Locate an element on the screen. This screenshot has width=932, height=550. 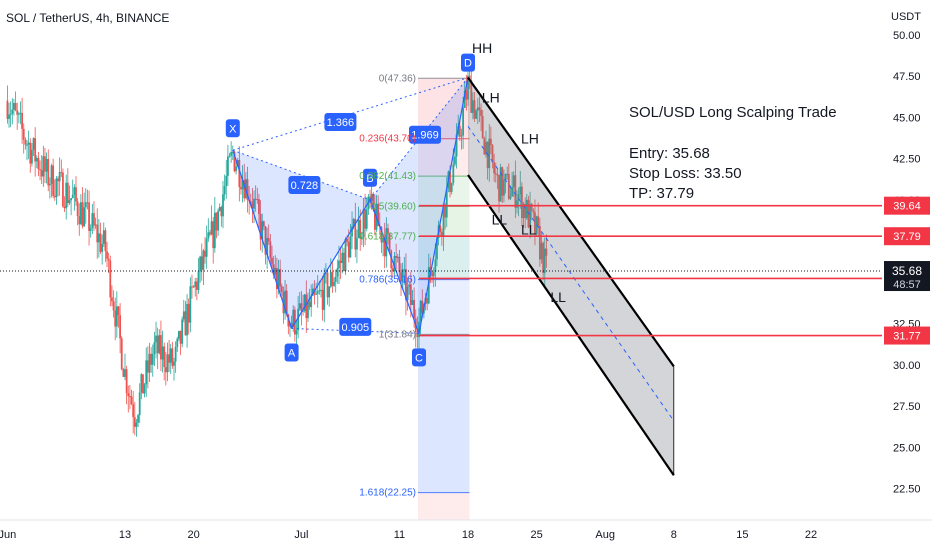
price-axis is located at coordinates (907, 260).